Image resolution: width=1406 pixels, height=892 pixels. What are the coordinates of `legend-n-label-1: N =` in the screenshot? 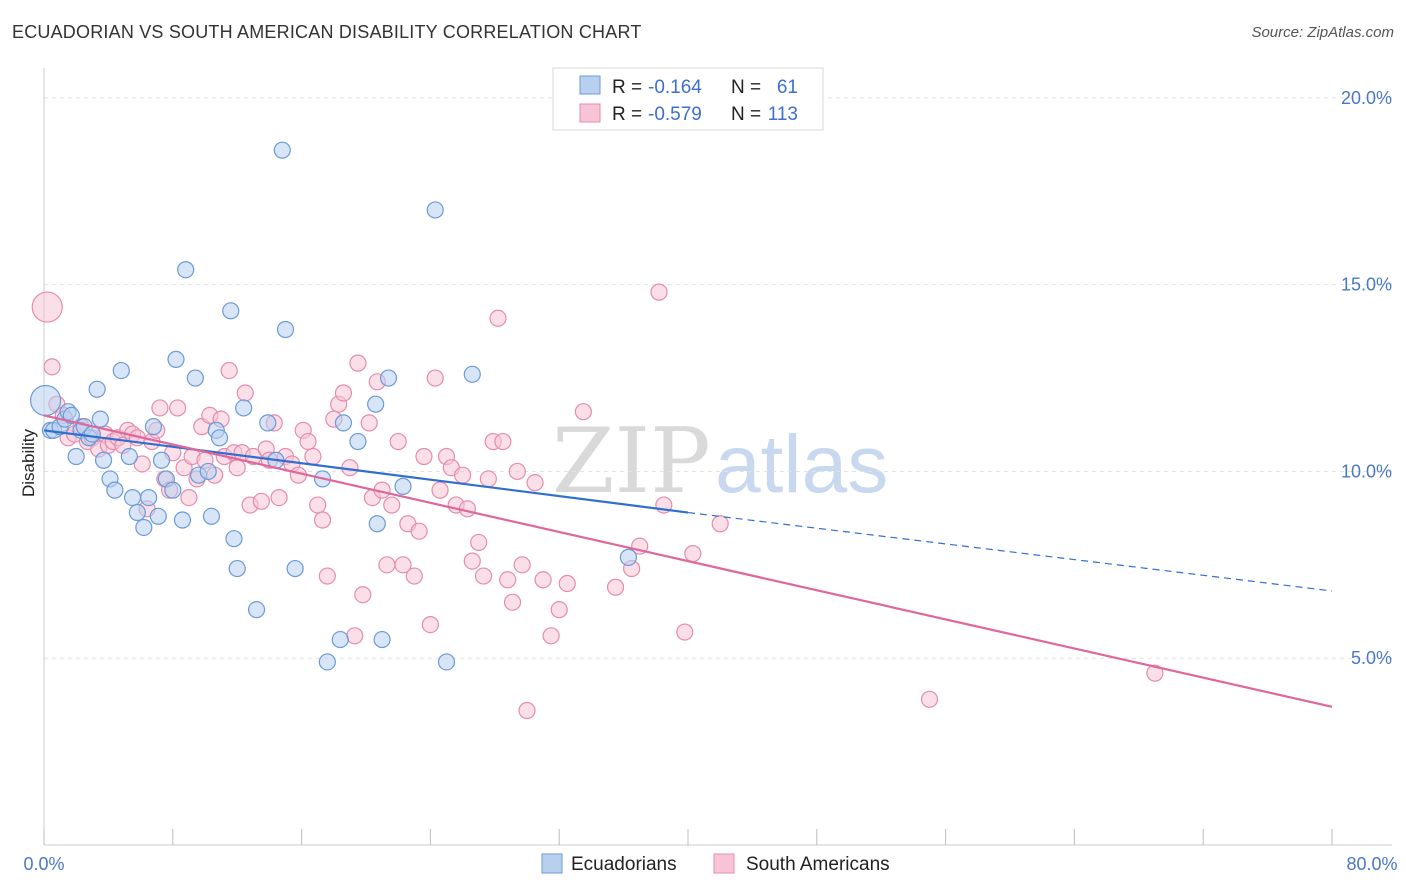 It's located at (746, 87).